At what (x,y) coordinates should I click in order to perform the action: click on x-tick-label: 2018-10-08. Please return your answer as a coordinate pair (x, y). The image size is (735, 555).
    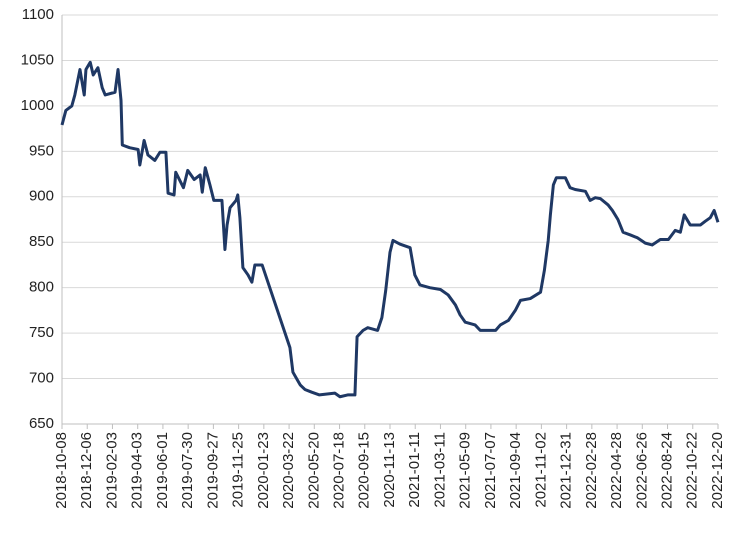
    Looking at the image, I should click on (61, 470).